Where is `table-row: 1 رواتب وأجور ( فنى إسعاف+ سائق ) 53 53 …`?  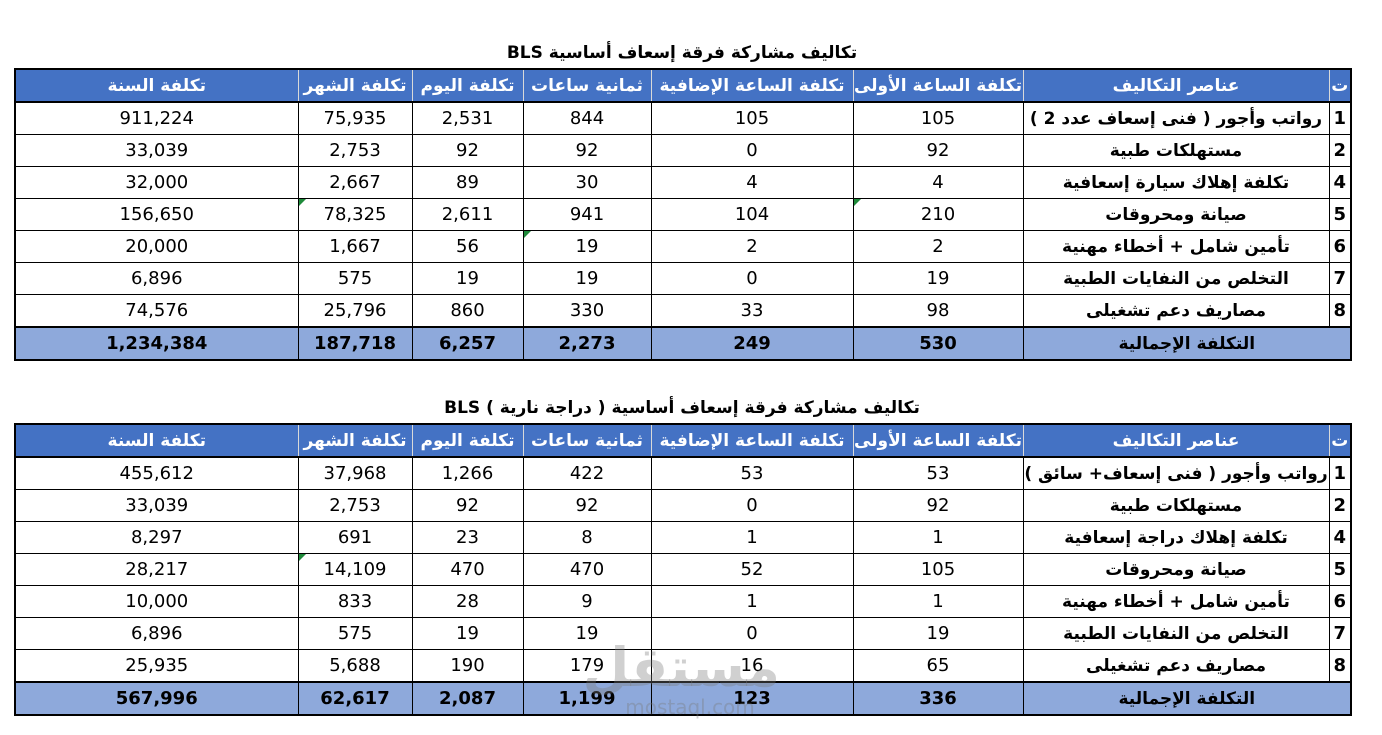 table-row: 1 رواتب وأجور ( فنى إسعاف+ سائق ) 53 53 … is located at coordinates (683, 473).